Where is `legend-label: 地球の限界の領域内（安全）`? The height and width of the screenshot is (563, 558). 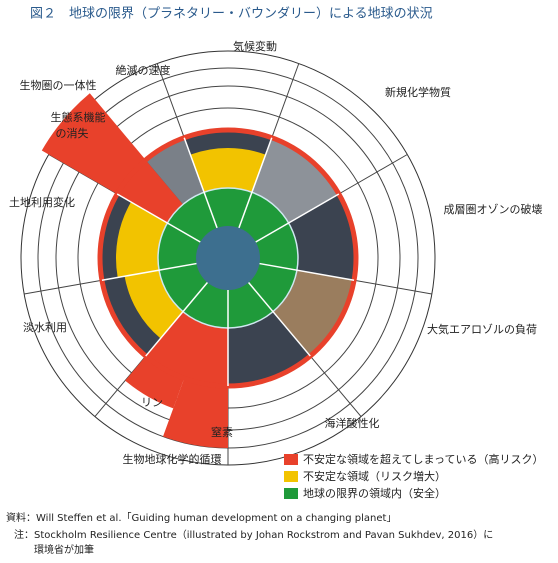
legend-label: 地球の限界の領域内（安全） is located at coordinates (374, 493).